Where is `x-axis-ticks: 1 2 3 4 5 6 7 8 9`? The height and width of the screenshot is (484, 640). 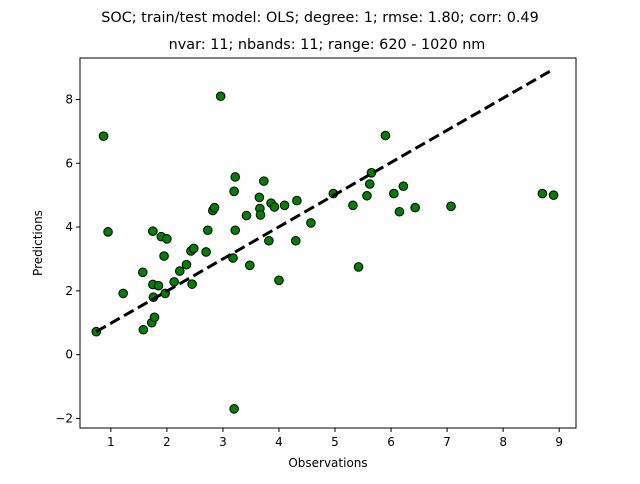
x-axis-ticks: 1 2 3 4 5 6 7 8 9 is located at coordinates (335, 438).